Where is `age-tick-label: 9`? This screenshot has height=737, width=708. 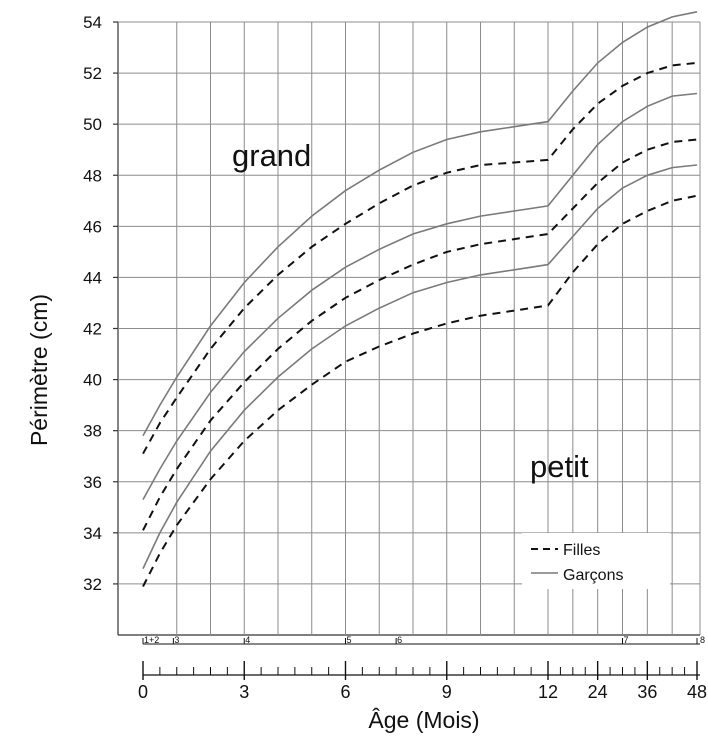
age-tick-label: 9 is located at coordinates (447, 692).